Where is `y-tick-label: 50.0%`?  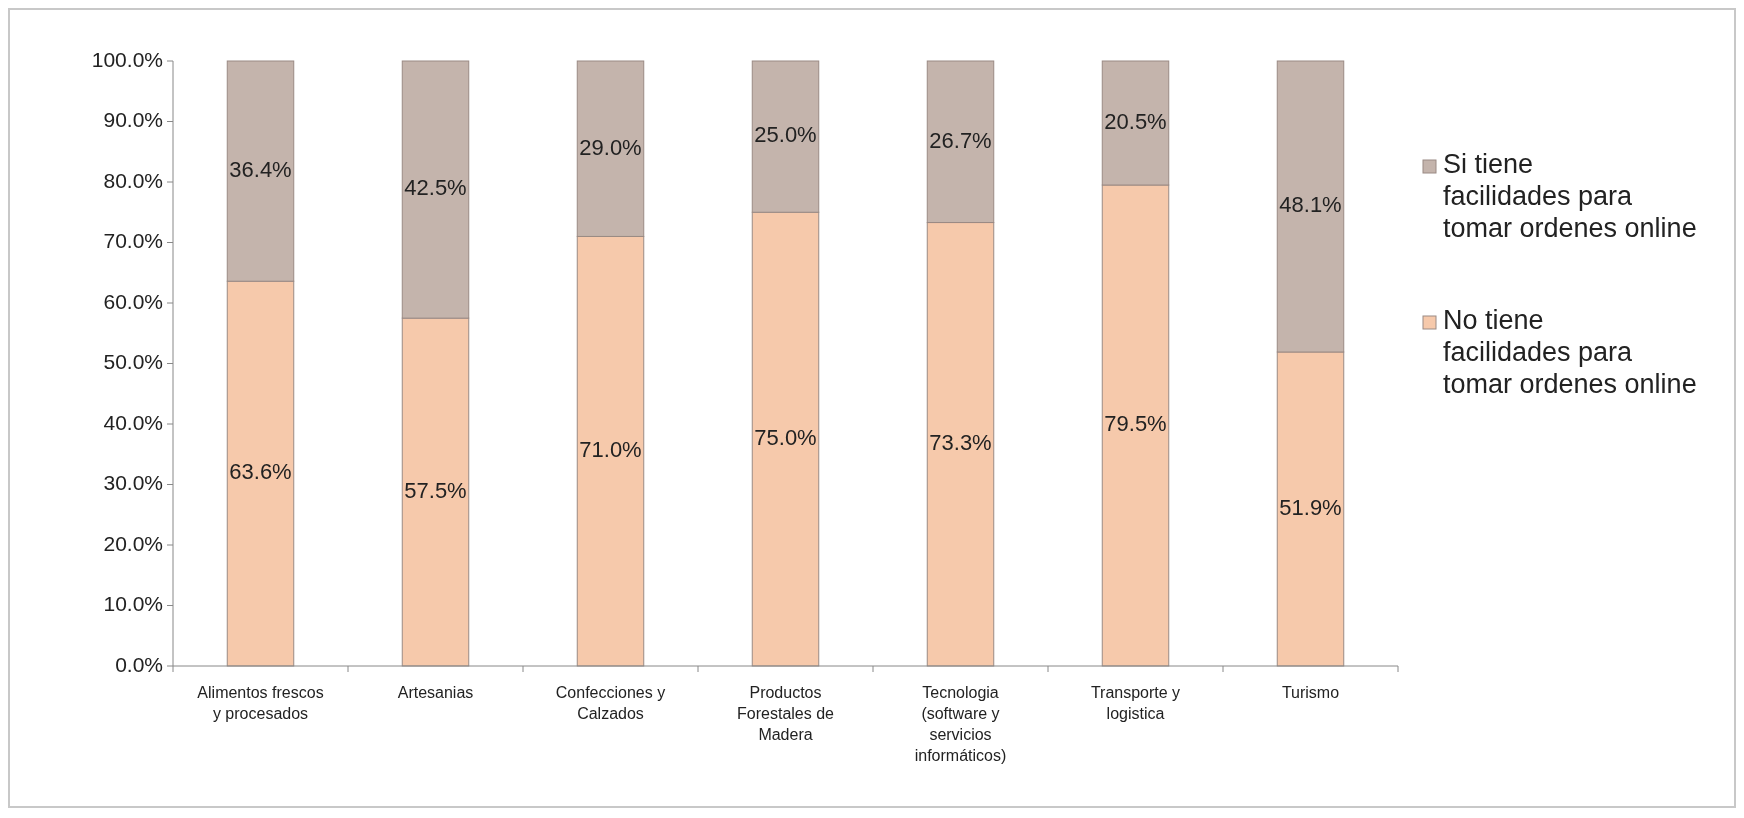
y-tick-label: 50.0% is located at coordinates (133, 362).